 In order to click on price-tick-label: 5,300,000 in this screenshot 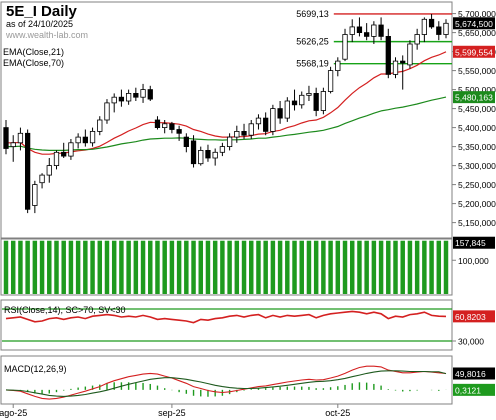, I will do `click(477, 166)`.